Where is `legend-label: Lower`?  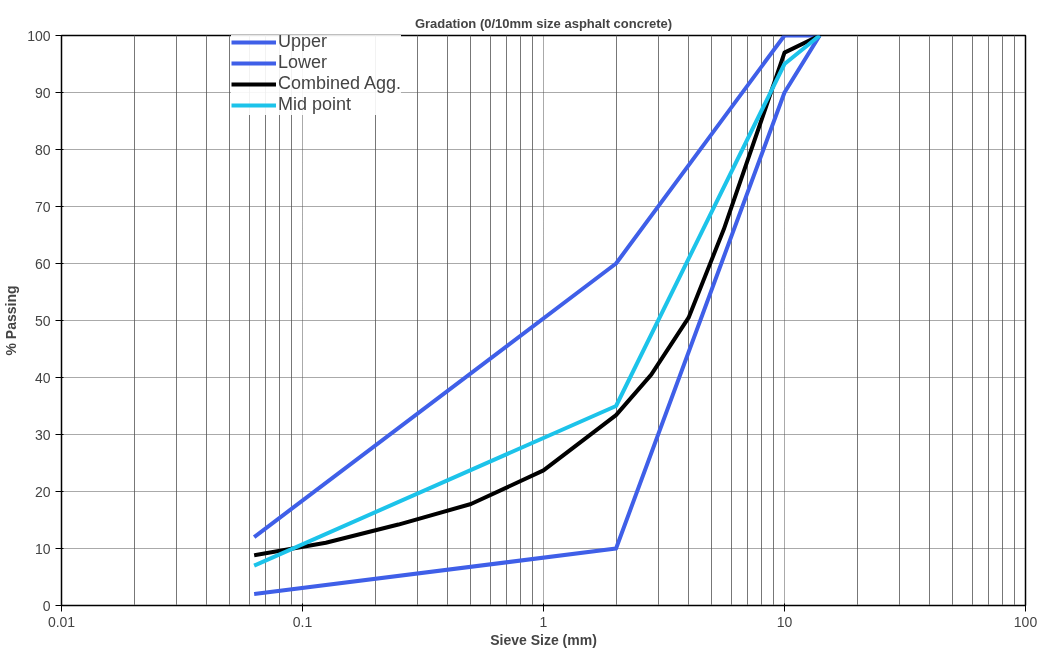
legend-label: Lower is located at coordinates (303, 62).